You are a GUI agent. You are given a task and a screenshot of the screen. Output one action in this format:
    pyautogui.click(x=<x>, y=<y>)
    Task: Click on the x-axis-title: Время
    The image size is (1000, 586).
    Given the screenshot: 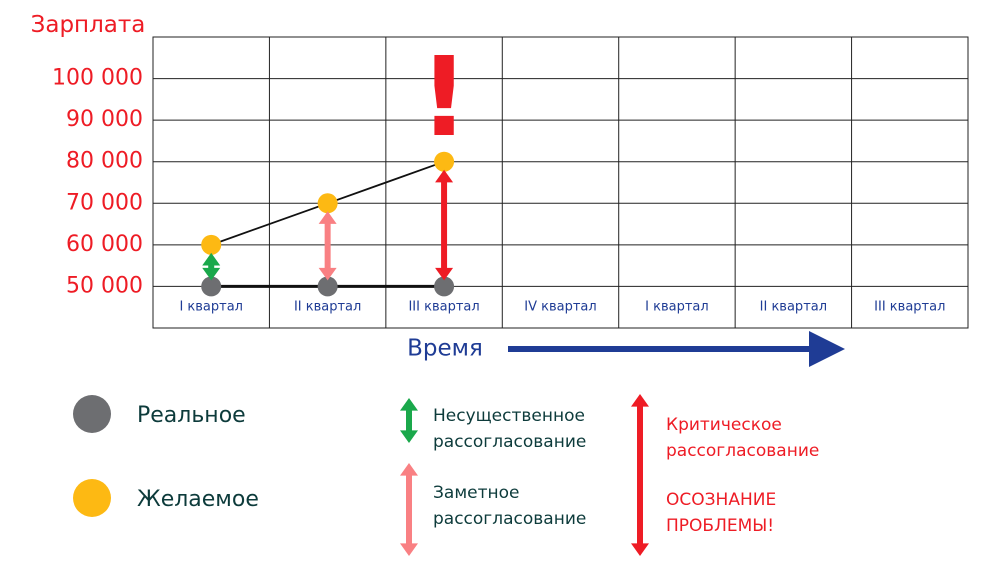 What is the action you would take?
    pyautogui.click(x=445, y=349)
    